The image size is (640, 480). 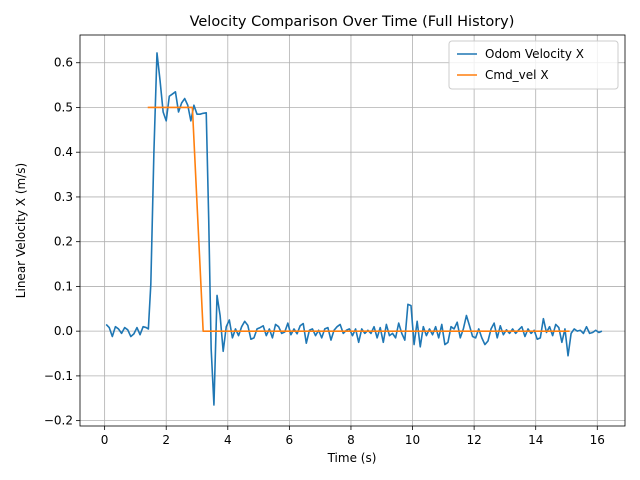 I want to click on y-tick-label: 0.3, so click(x=63, y=197).